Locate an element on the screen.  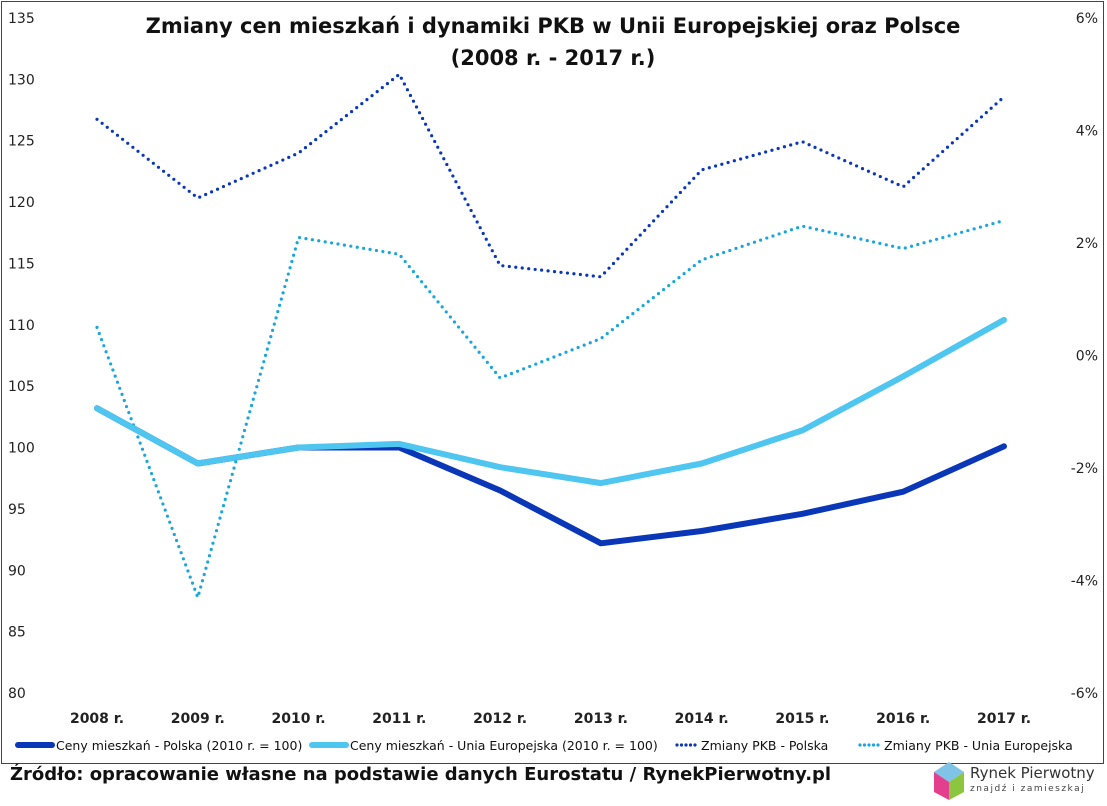
y-right-tick-label: 0% is located at coordinates (1087, 357).